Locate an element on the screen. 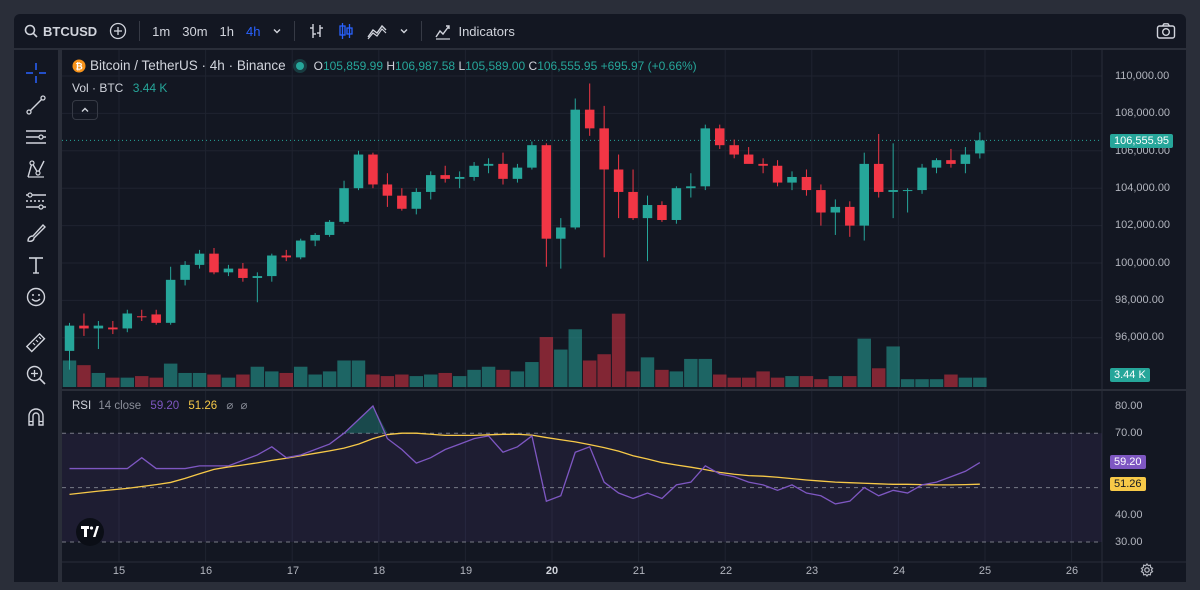 The image size is (1200, 590). trend-line-tool is located at coordinates (36, 105).